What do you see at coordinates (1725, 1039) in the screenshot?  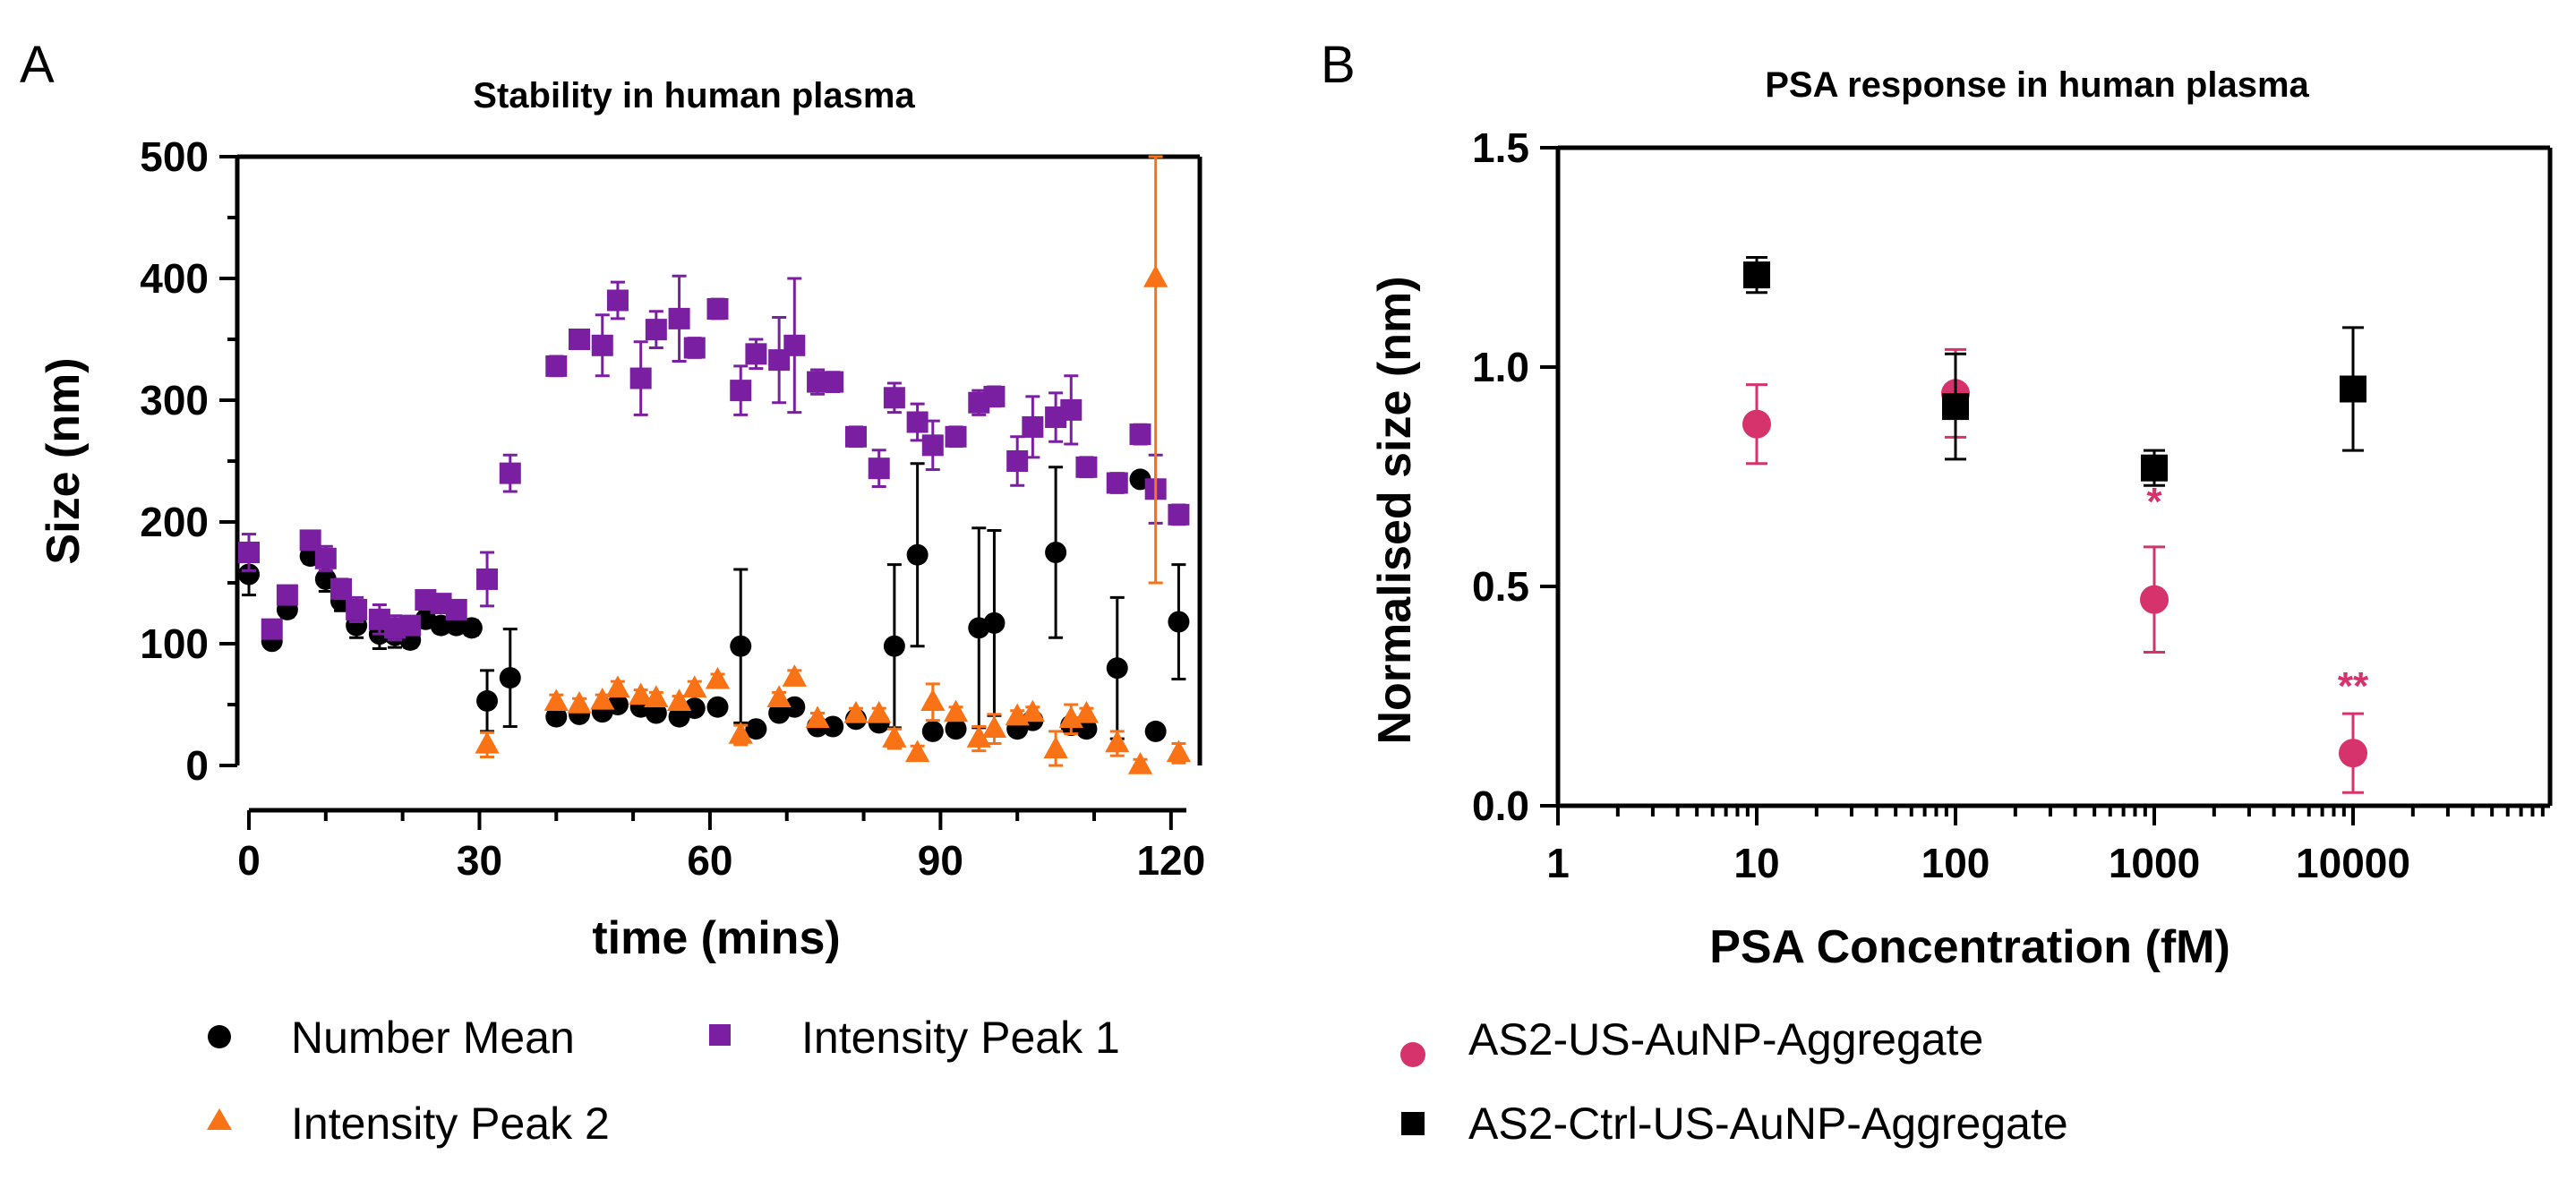 I see `legend-label-as2-us-aunp: AS2-US-AuNP-Aggregate` at bounding box center [1725, 1039].